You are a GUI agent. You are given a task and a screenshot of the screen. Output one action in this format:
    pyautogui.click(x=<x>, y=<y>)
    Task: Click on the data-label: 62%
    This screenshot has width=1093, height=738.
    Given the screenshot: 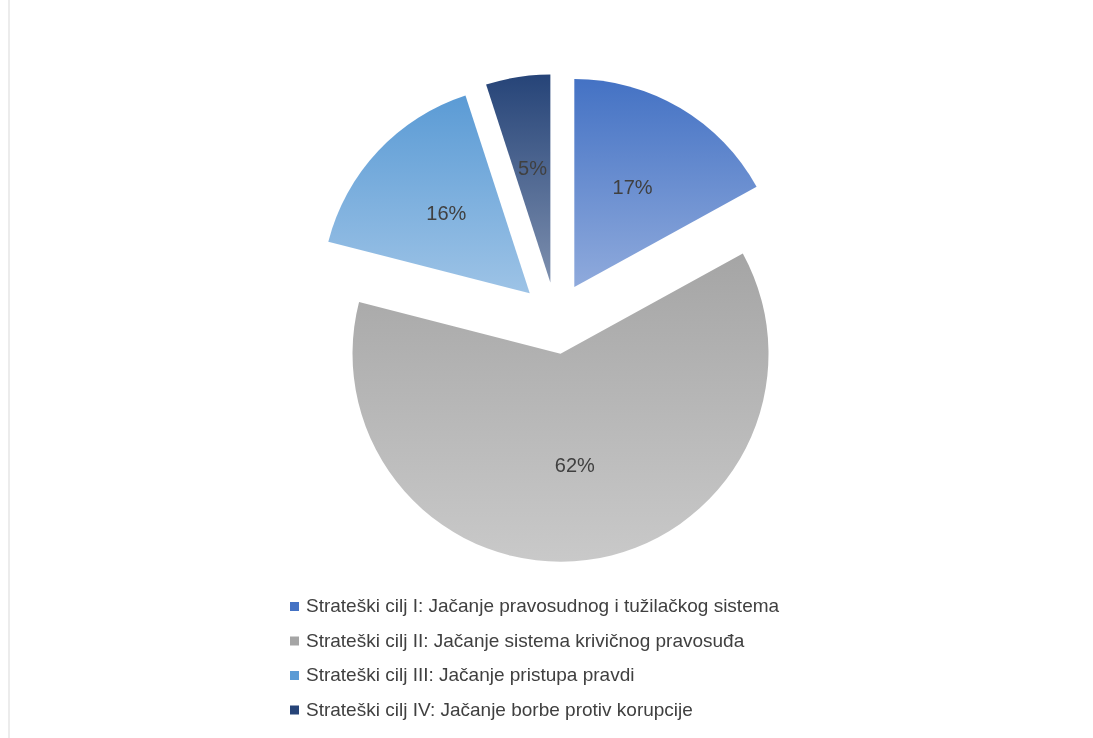 What is the action you would take?
    pyautogui.click(x=575, y=465)
    